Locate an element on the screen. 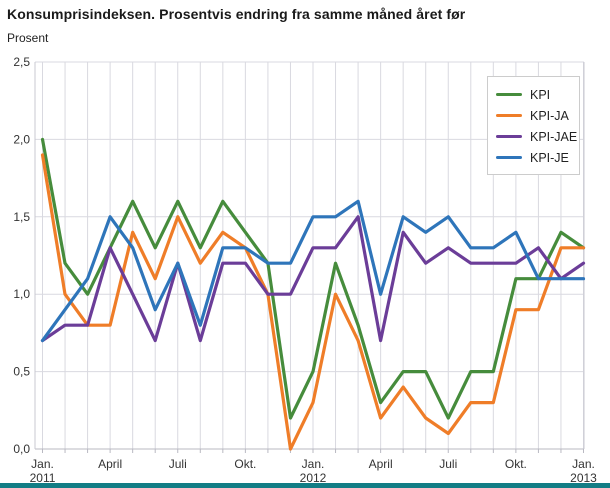  legend-item-kpi-jae: KPI-JAE is located at coordinates (536, 136).